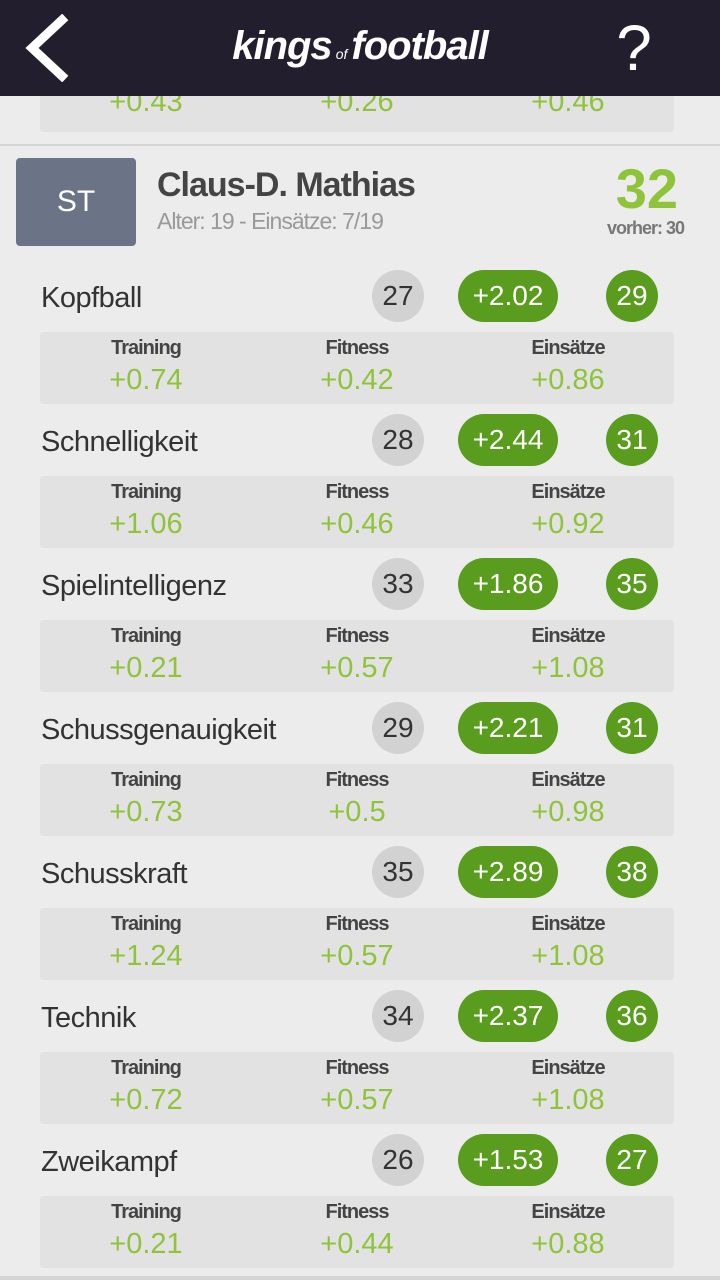 The image size is (720, 1280). What do you see at coordinates (632, 584) in the screenshot?
I see `attribute-new-value: 35` at bounding box center [632, 584].